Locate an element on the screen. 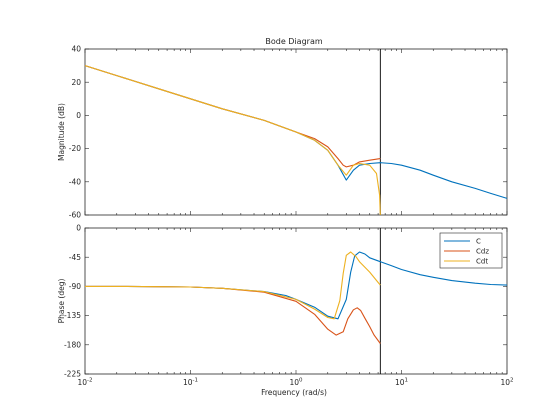  y-tick-label: -45 is located at coordinates (75, 257).